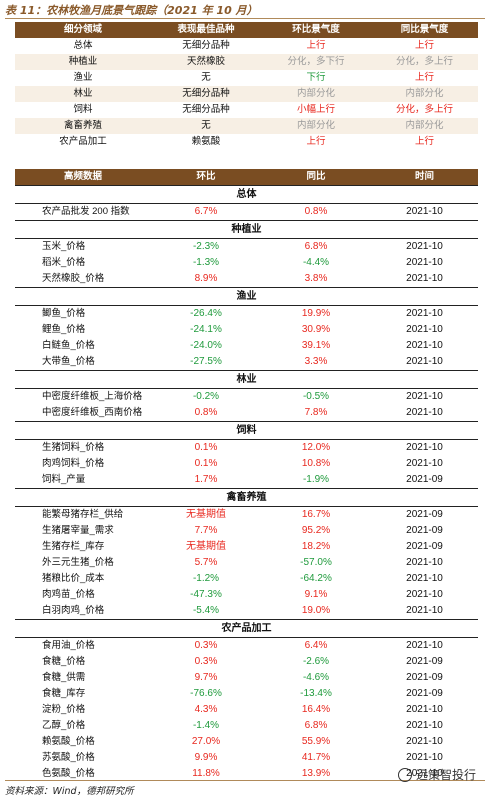 The image size is (490, 801). What do you see at coordinates (64, 661) in the screenshot?
I see `indicator-name: 食糖_价格` at bounding box center [64, 661].